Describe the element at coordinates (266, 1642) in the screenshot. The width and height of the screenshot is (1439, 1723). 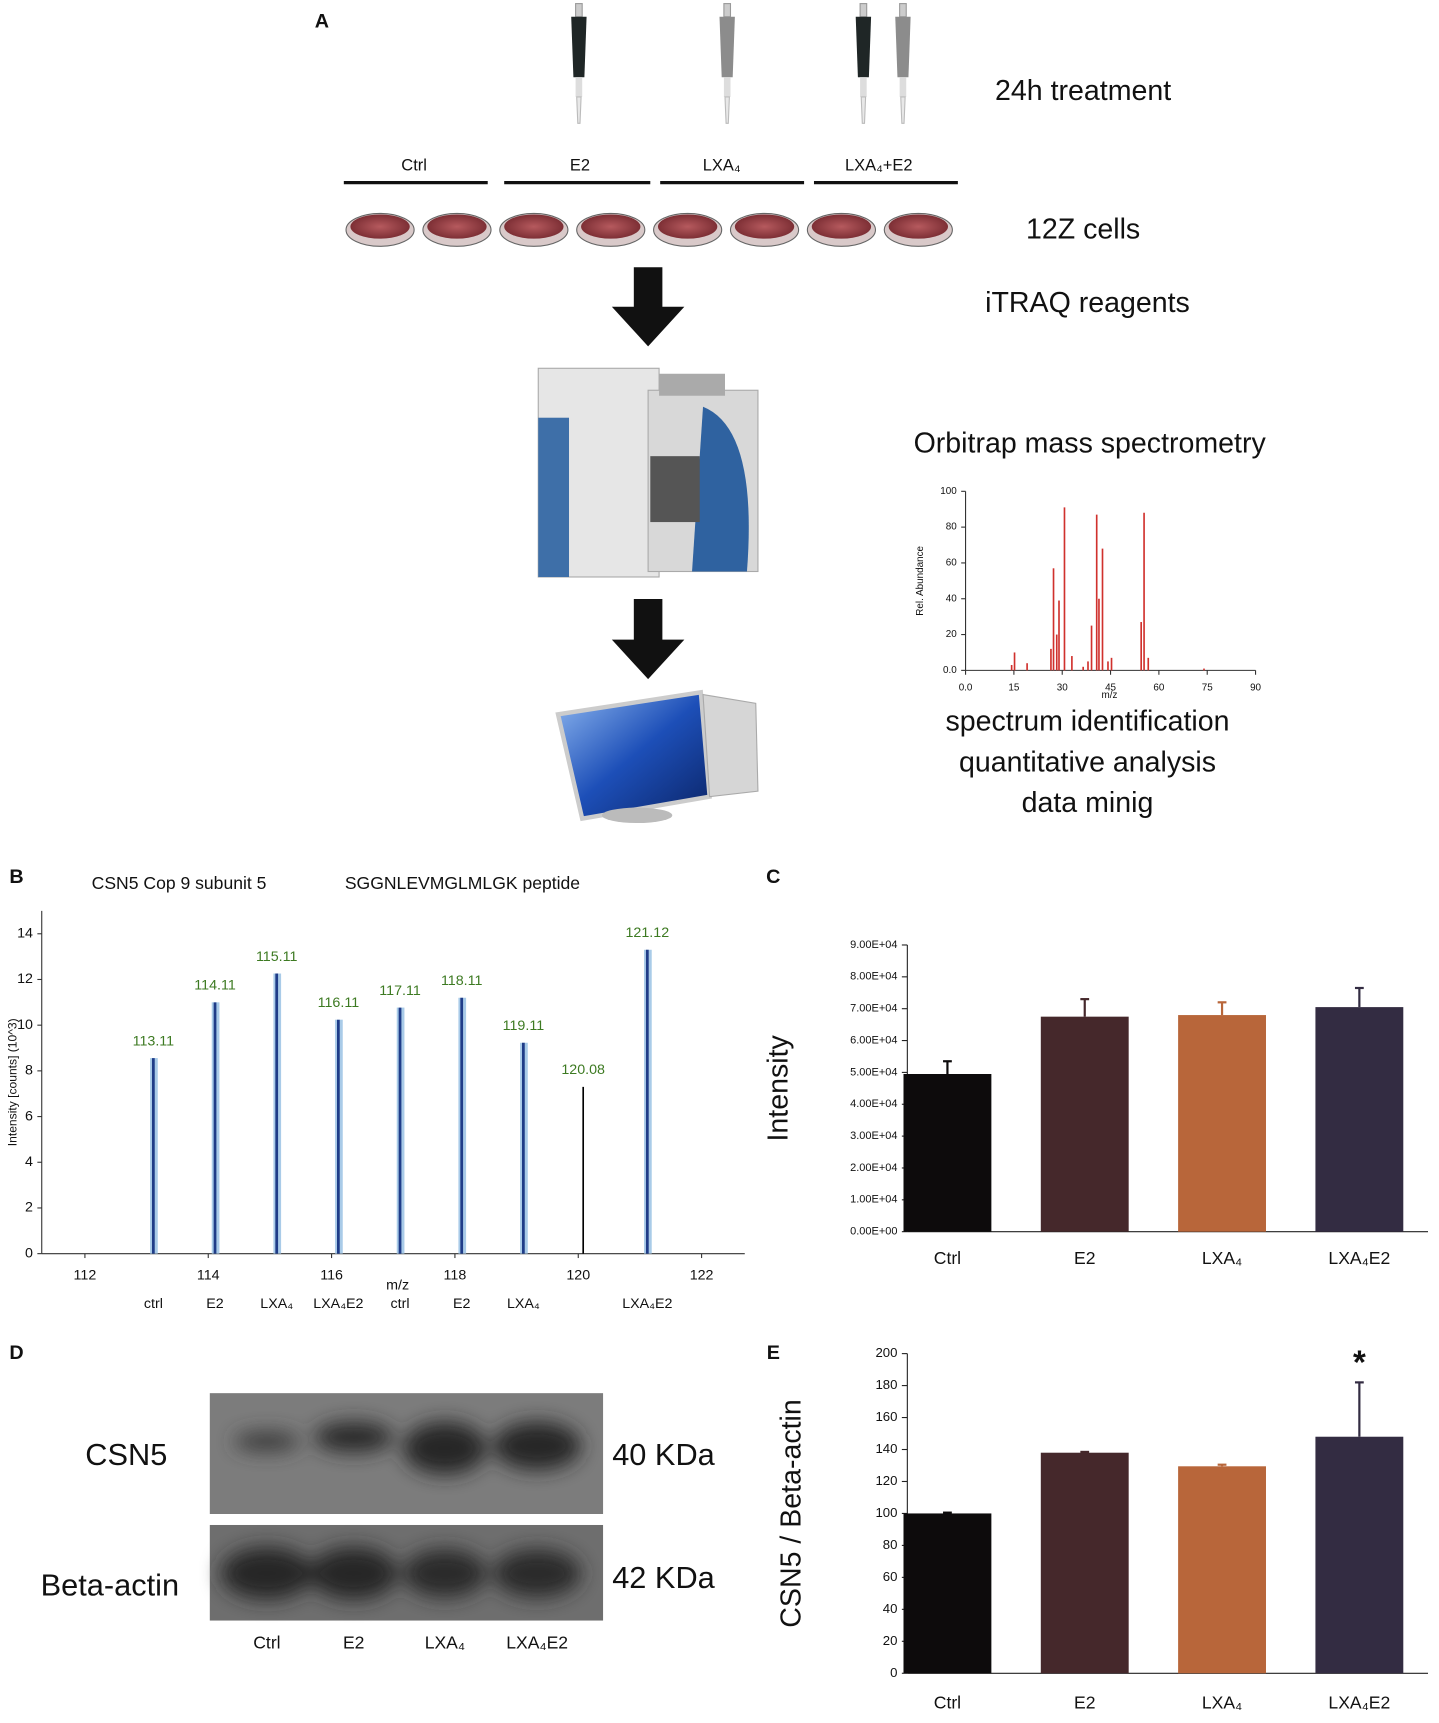
I see `lane-label: Ctrl` at that location.